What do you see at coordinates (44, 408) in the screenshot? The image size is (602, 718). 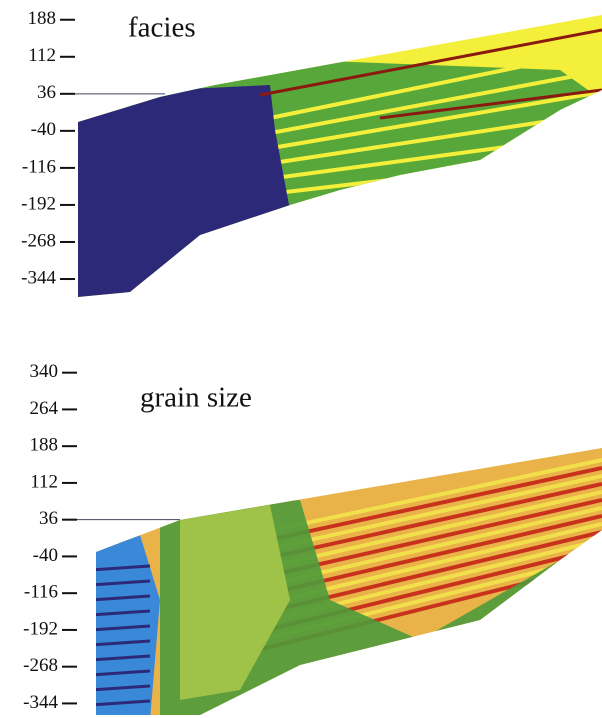 I see `y-tick-label: 264` at bounding box center [44, 408].